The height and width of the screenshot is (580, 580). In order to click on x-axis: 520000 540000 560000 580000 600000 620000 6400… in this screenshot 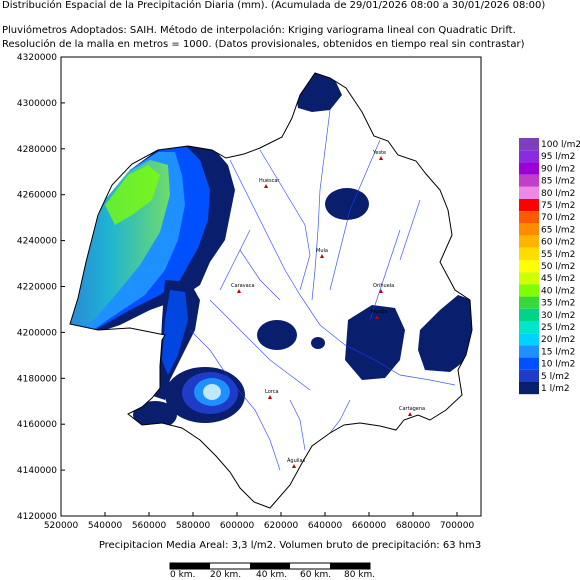, I will do `click(259, 521)`.